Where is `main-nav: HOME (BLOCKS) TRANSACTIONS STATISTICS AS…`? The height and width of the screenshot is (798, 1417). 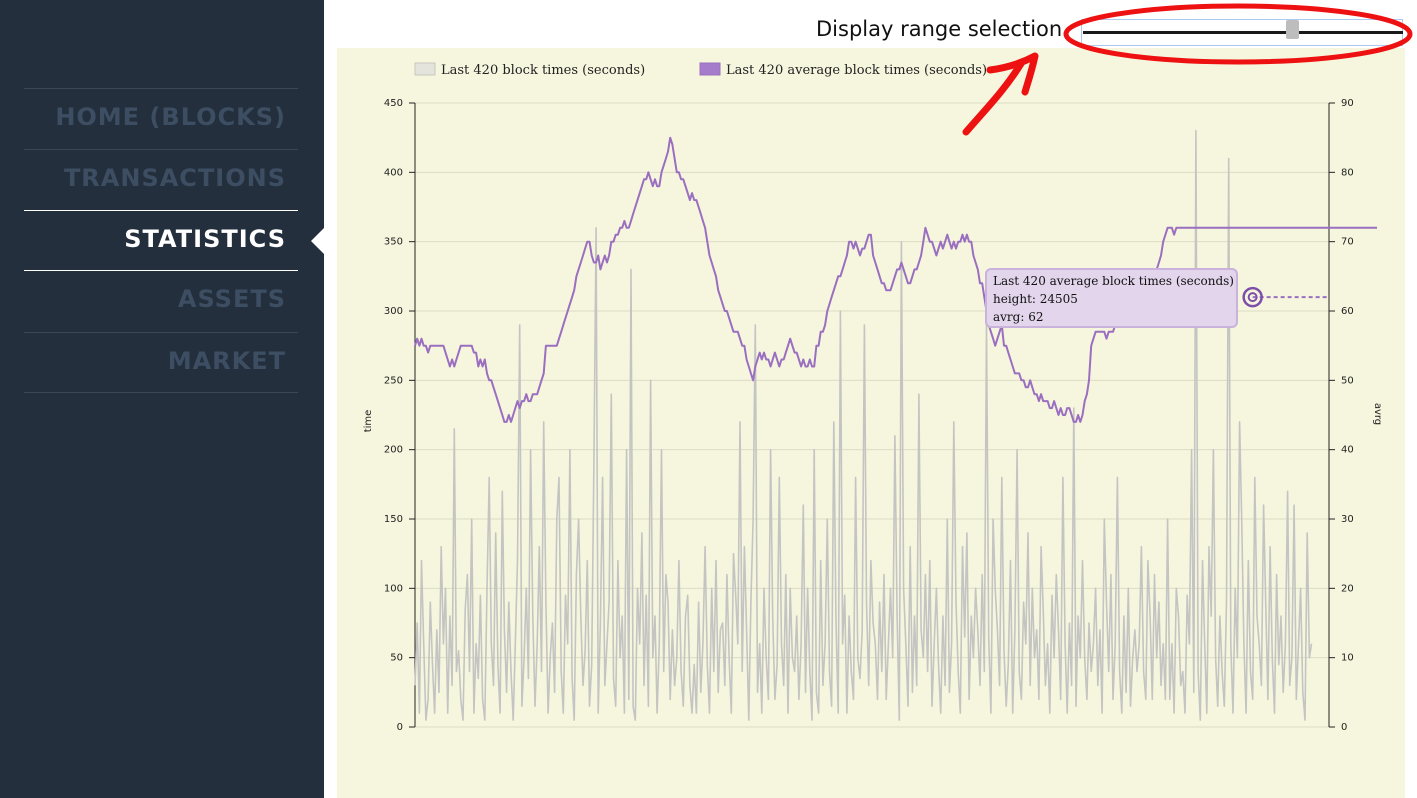
main-nav: HOME (BLOCKS) TRANSACTIONS STATISTICS AS… is located at coordinates (161, 240).